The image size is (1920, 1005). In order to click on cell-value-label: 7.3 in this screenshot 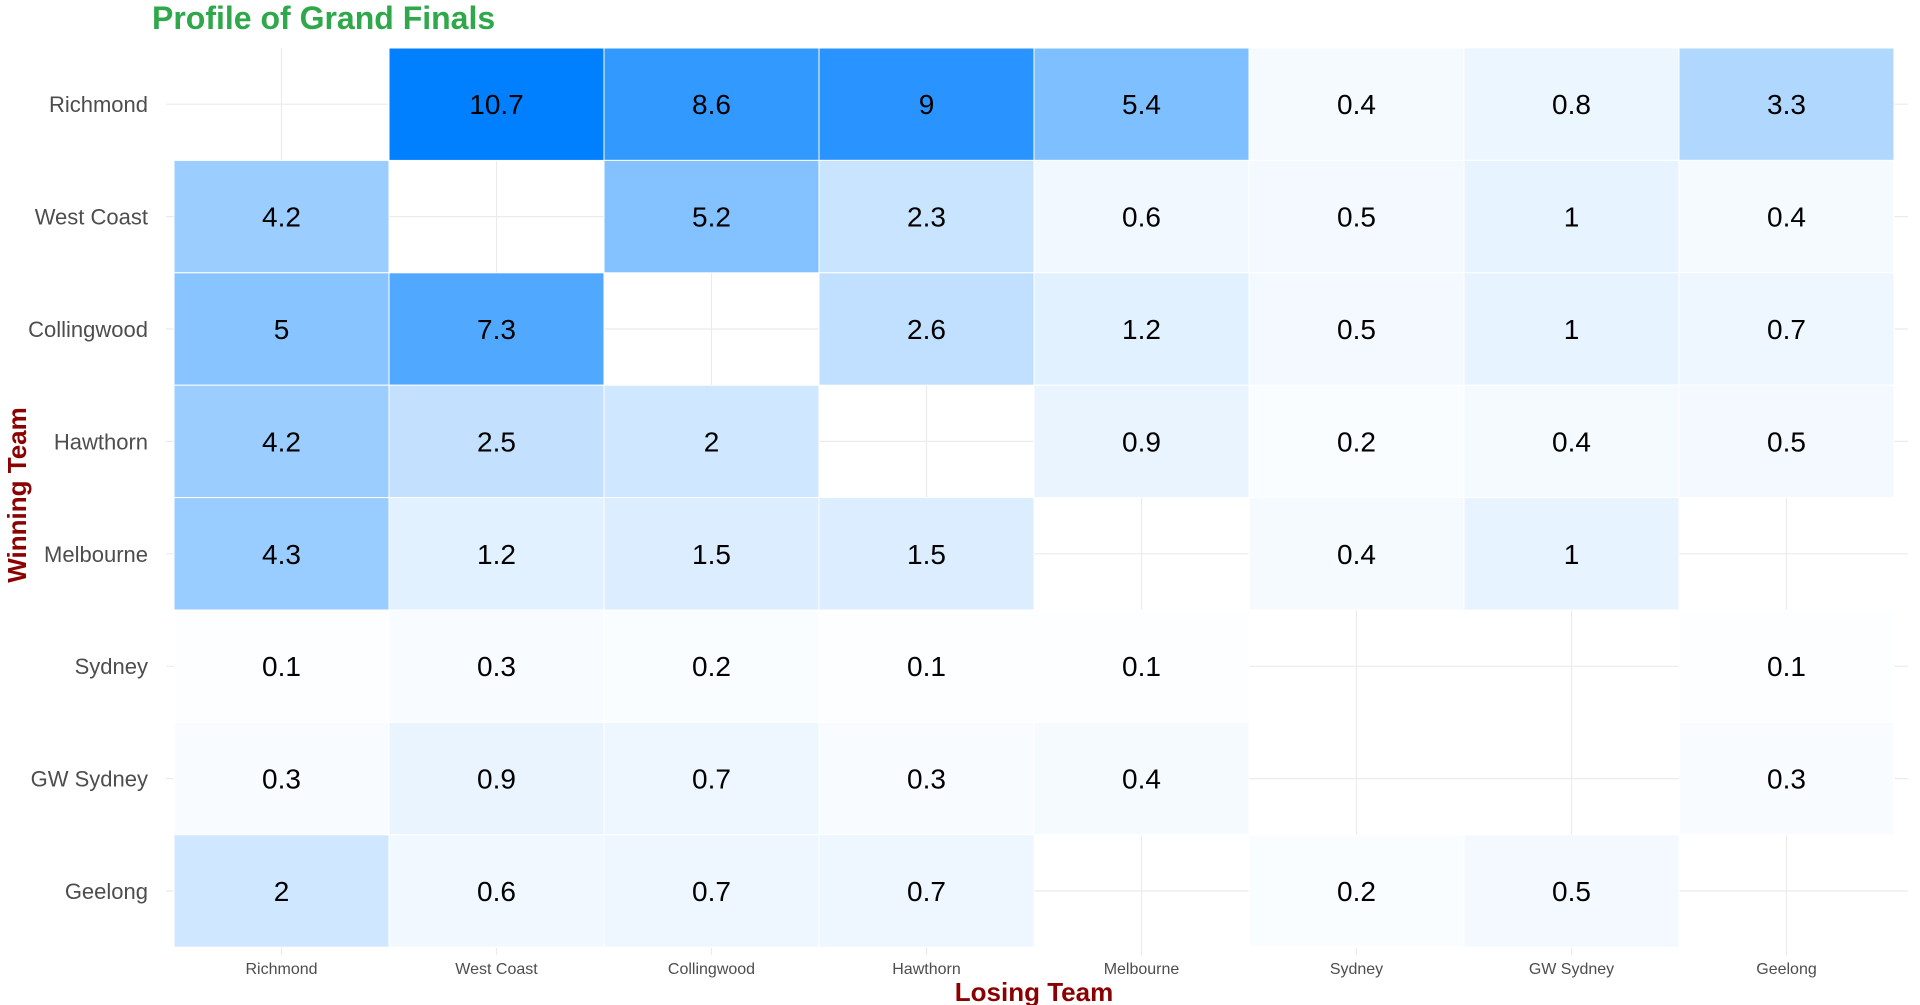, I will do `click(496, 329)`.